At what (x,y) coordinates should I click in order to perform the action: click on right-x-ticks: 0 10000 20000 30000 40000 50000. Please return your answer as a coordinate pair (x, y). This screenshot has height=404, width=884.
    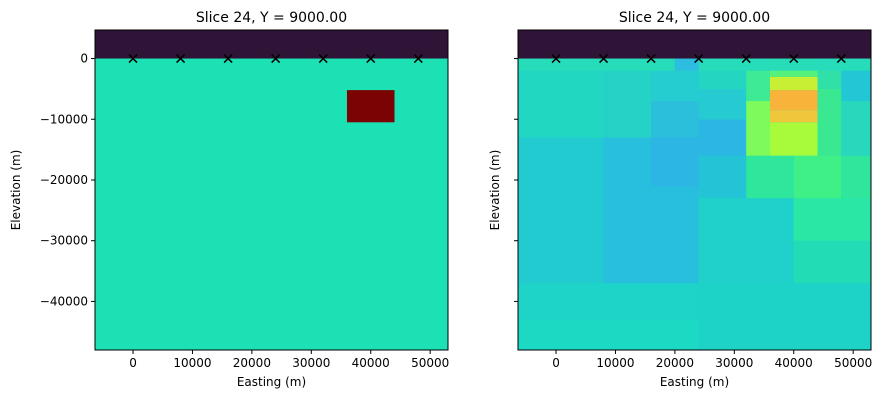
    Looking at the image, I should click on (712, 360).